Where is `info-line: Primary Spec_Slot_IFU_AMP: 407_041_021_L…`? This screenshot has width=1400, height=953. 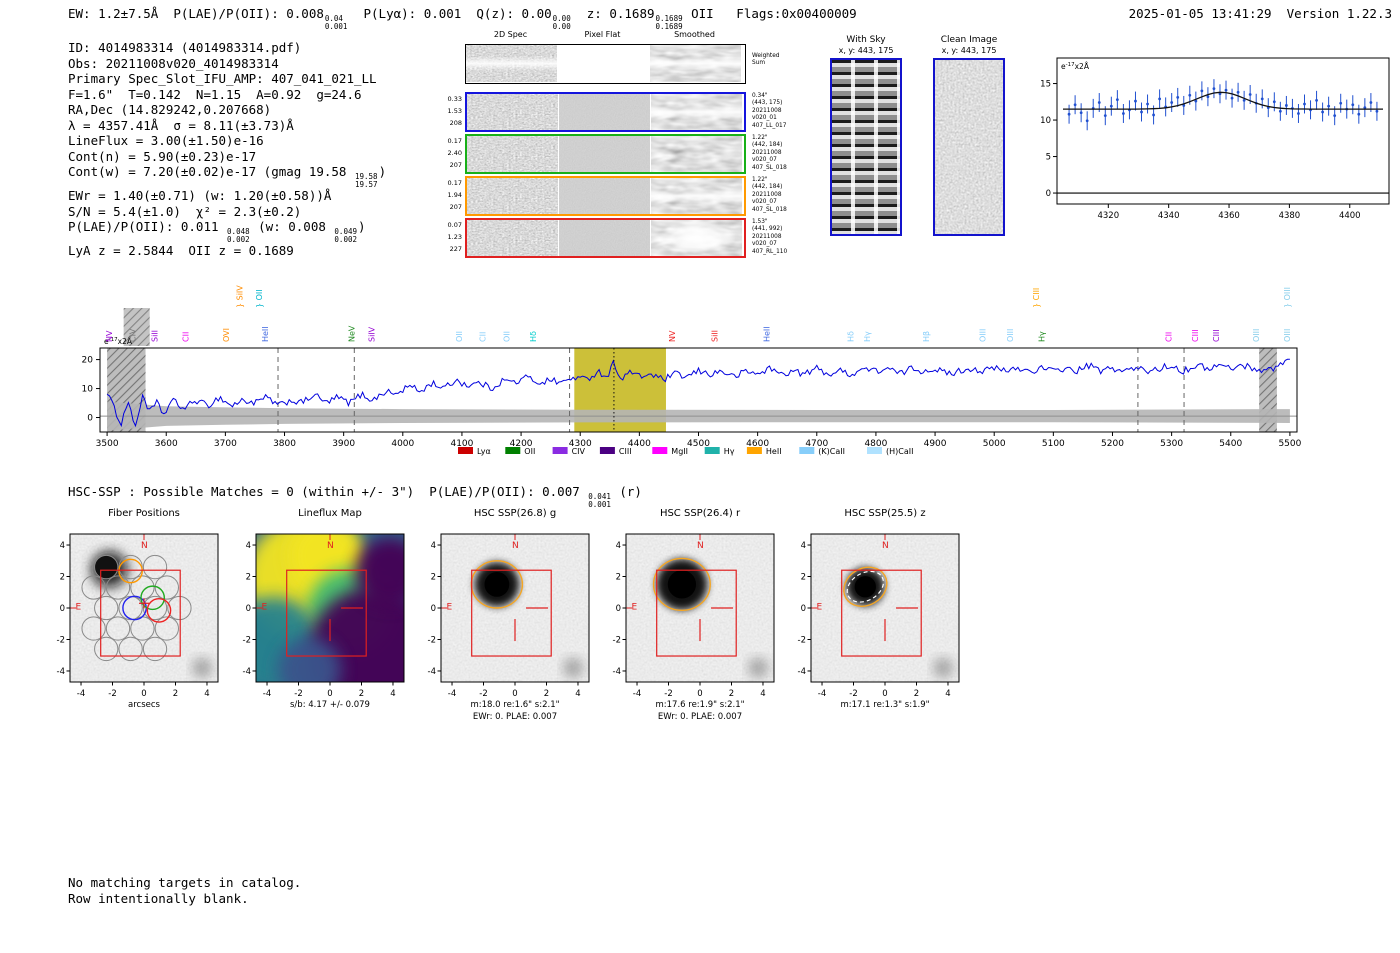 info-line: Primary Spec_Slot_IFU_AMP: 407_041_021_L… is located at coordinates (227, 79).